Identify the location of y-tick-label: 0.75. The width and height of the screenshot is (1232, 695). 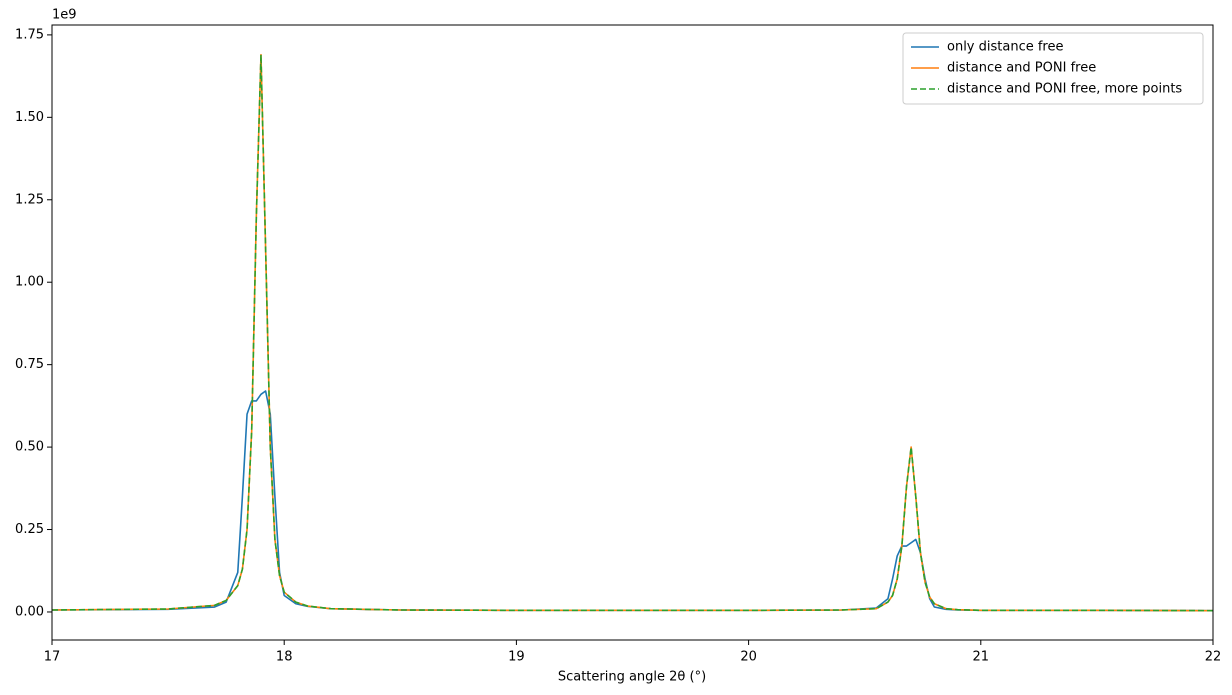
(29, 364).